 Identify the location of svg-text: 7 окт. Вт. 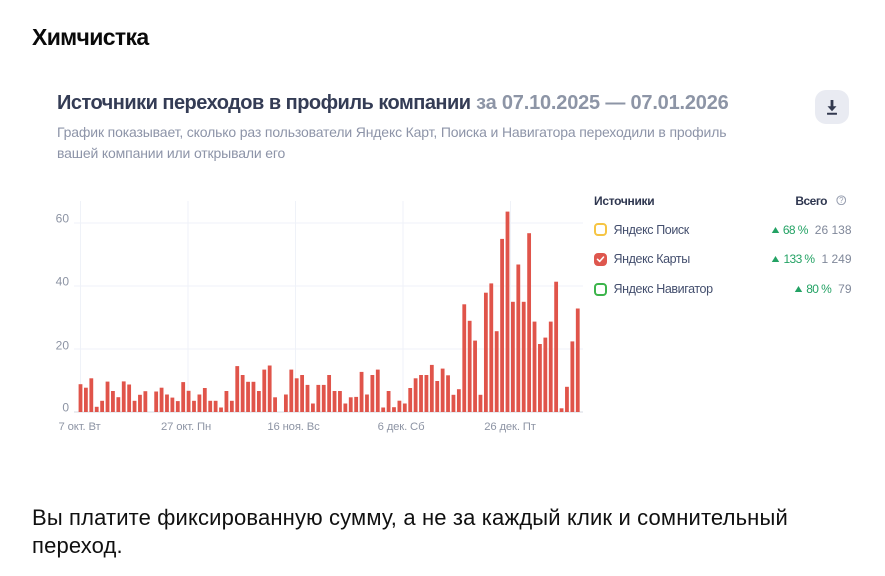
(80, 427).